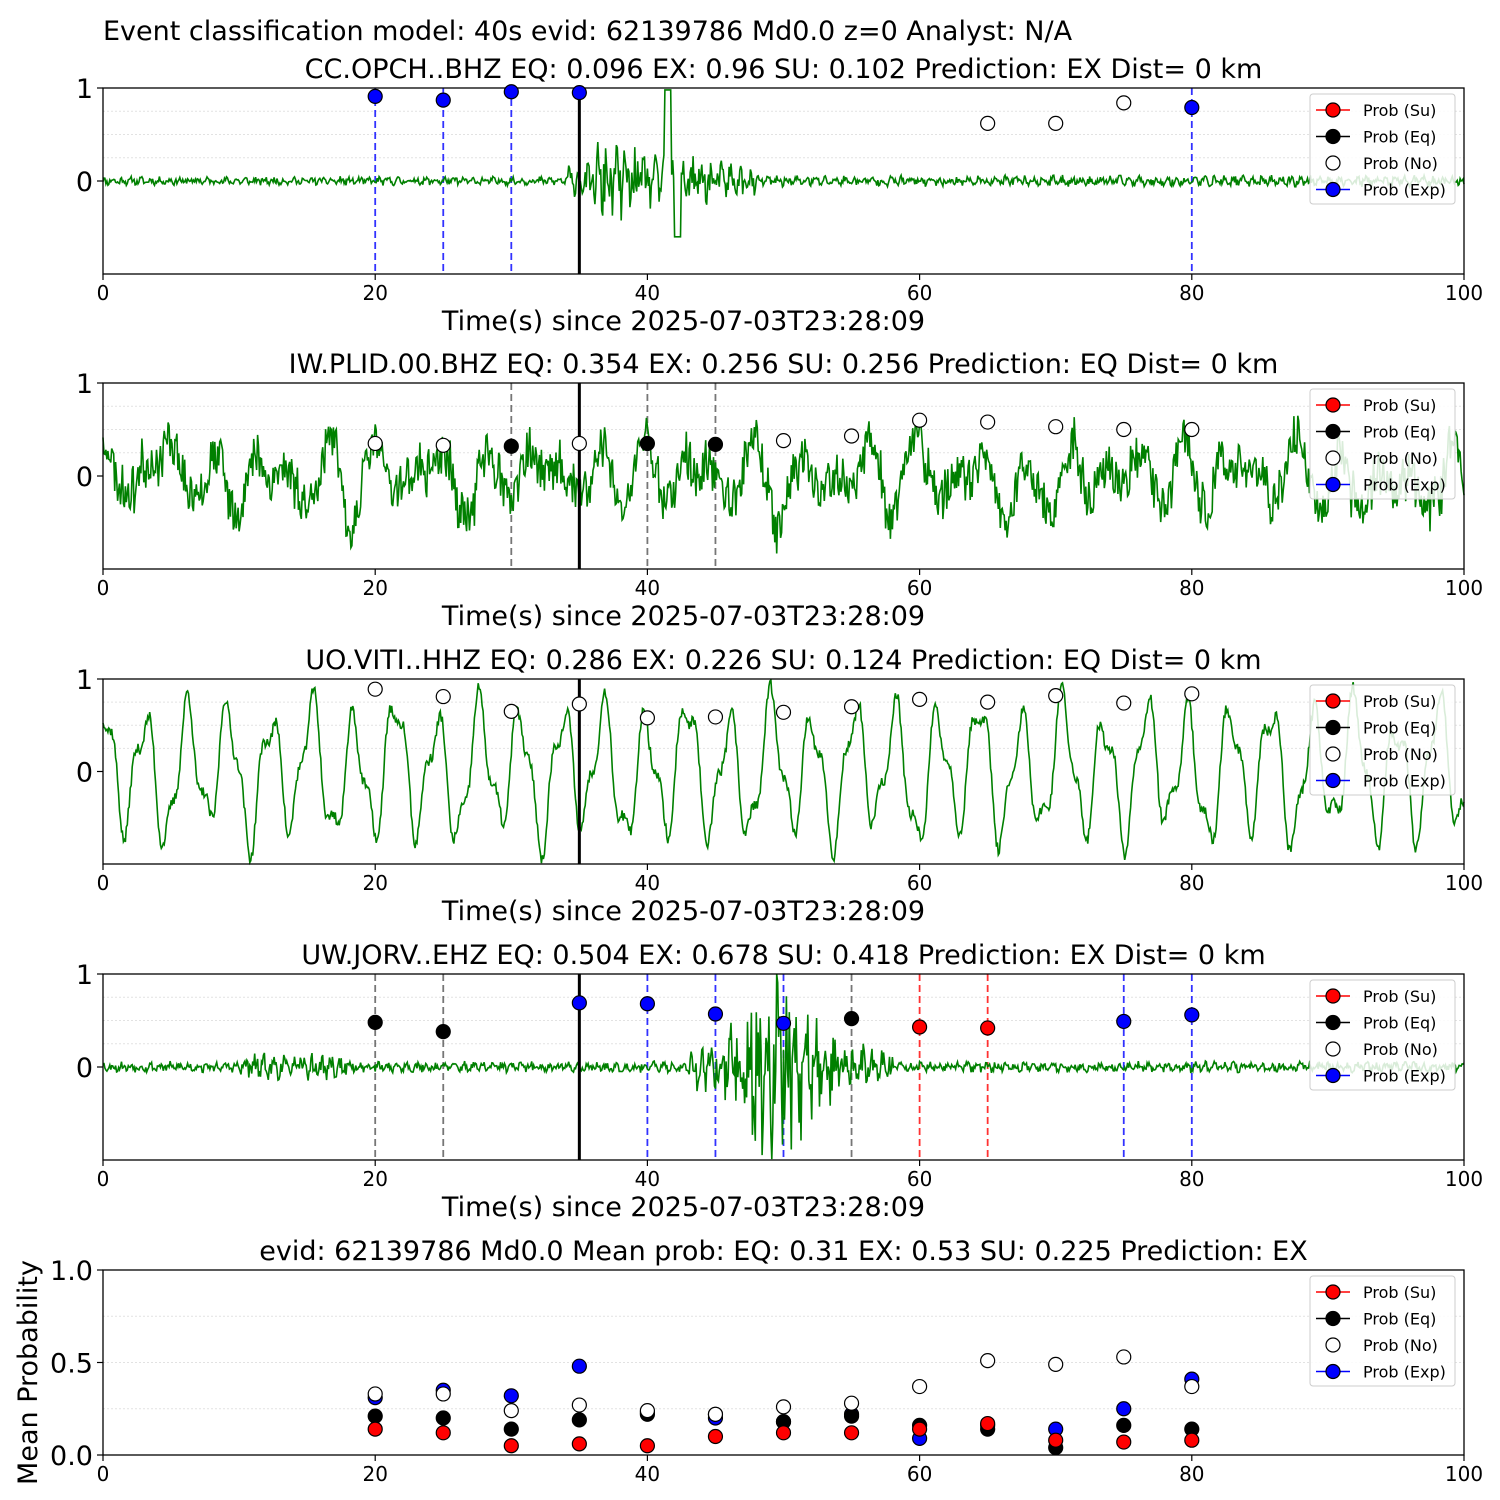 This screenshot has height=1500, width=1500. Describe the element at coordinates (1382, 149) in the screenshot. I see `legend-0: Prob (Su) Prob (Eq) Prob (No) Prob (Exp)` at that location.